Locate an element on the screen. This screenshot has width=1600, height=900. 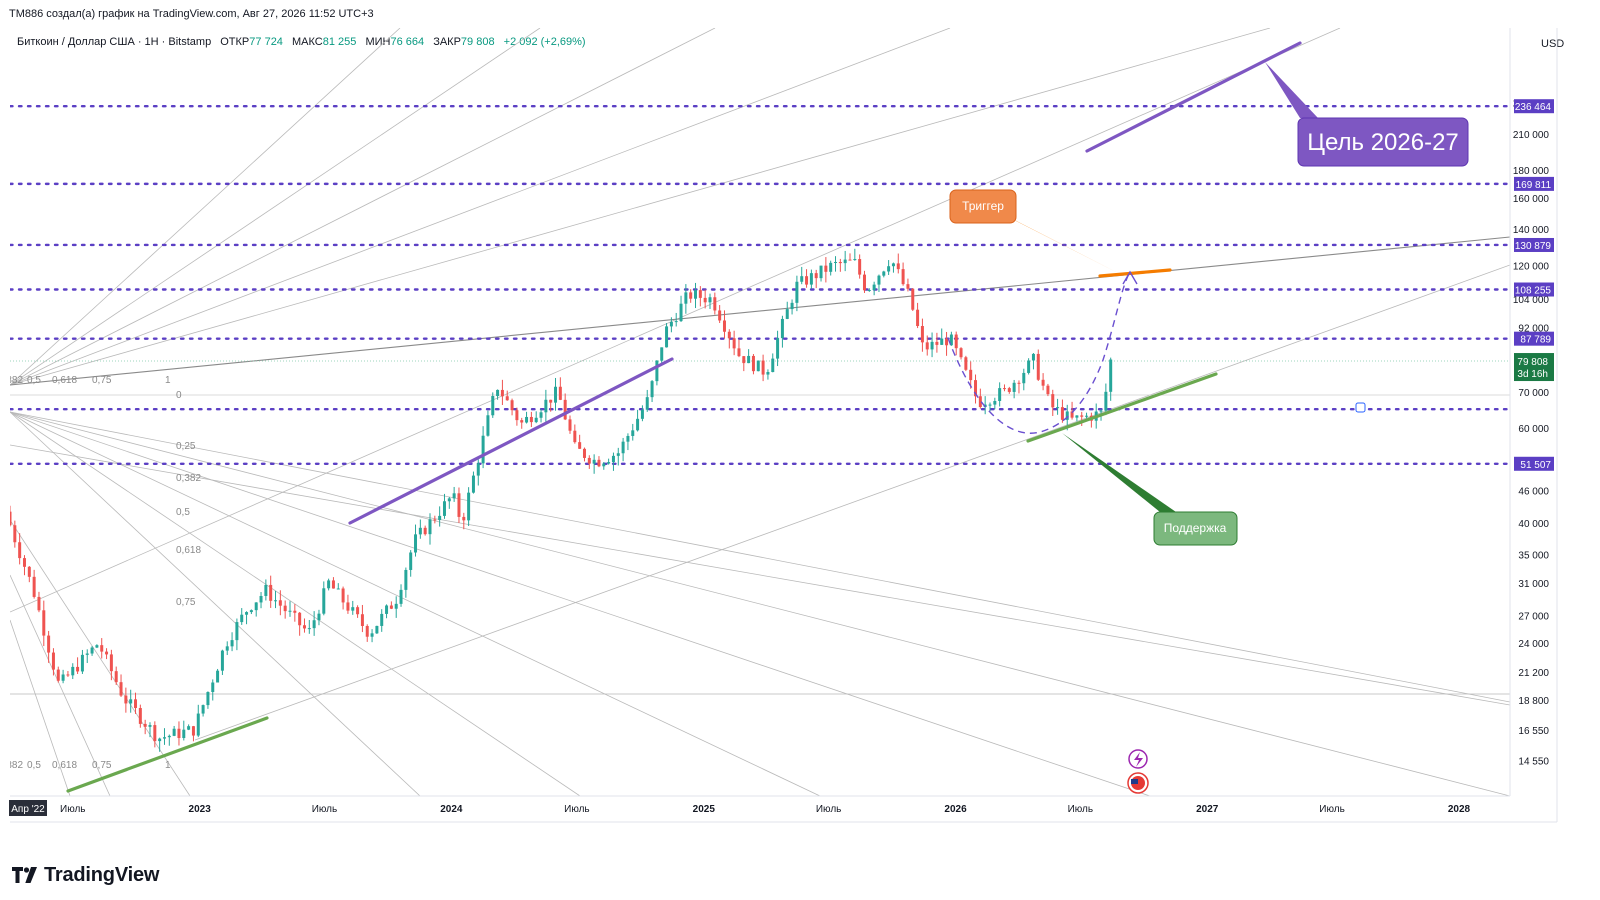
trigger-callout-label: Триггер is located at coordinates (983, 206).